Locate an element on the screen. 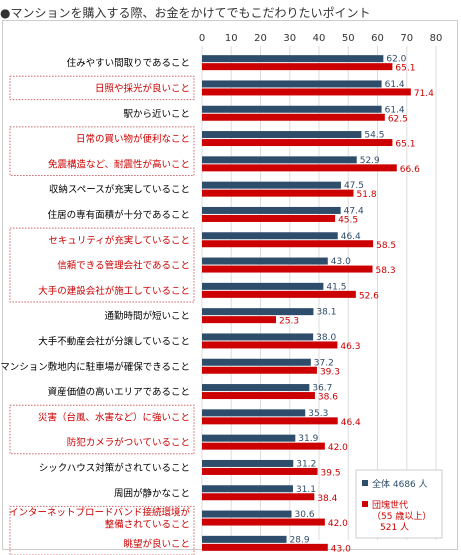 This screenshot has height=555, width=461. category-label: 住みやすい間取りであること is located at coordinates (128, 63).